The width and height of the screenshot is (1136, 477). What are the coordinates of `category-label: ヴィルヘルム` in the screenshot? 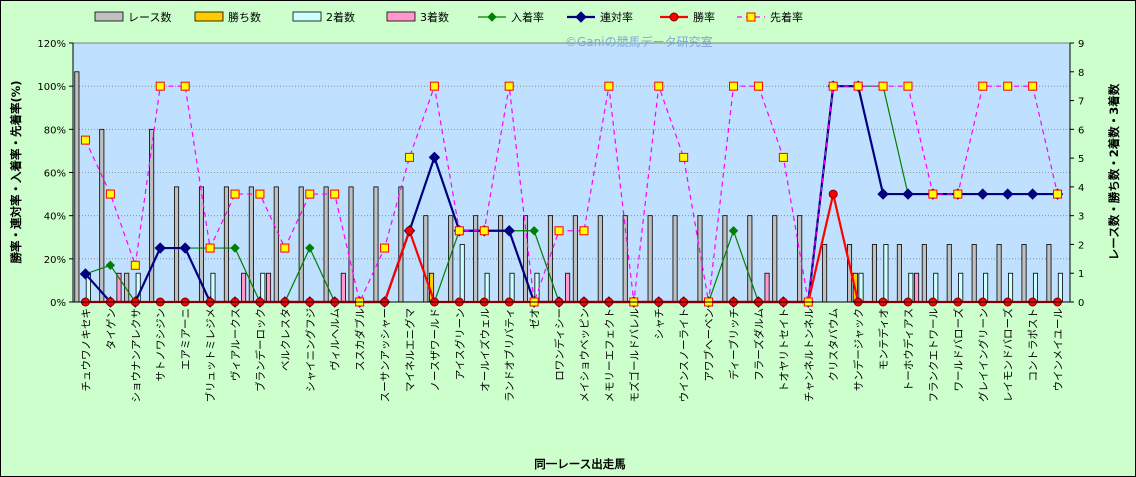 It's located at (335, 339).